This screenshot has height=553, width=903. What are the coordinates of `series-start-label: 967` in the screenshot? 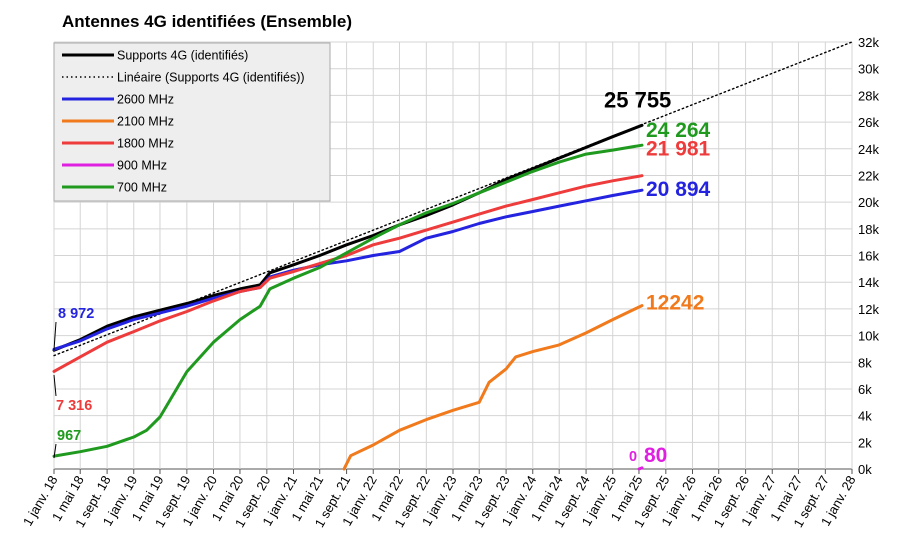 It's located at (69, 436).